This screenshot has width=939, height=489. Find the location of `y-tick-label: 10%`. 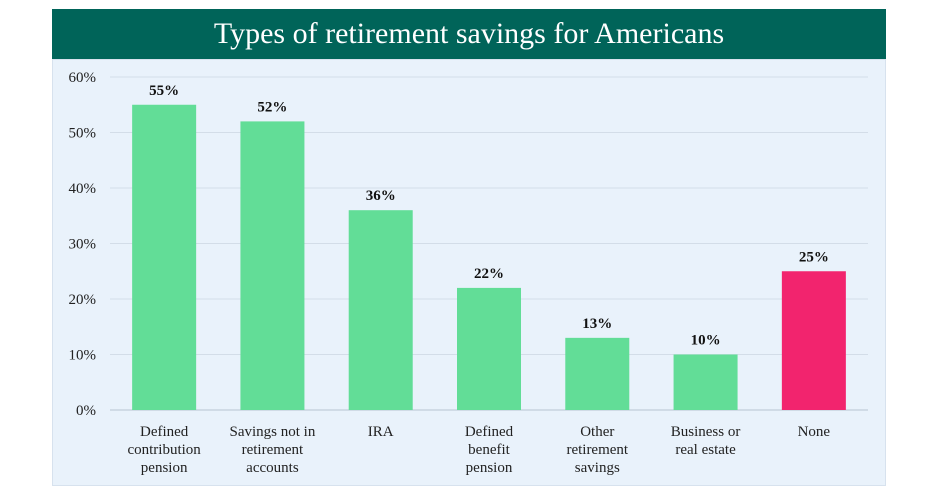

y-tick-label: 10% is located at coordinates (83, 356).